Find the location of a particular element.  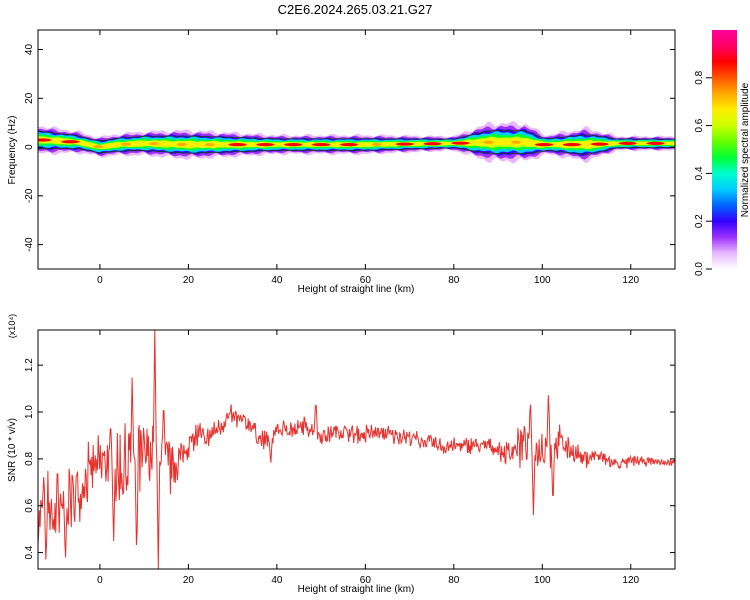

y-tick-label: -20 is located at coordinates (29, 195).